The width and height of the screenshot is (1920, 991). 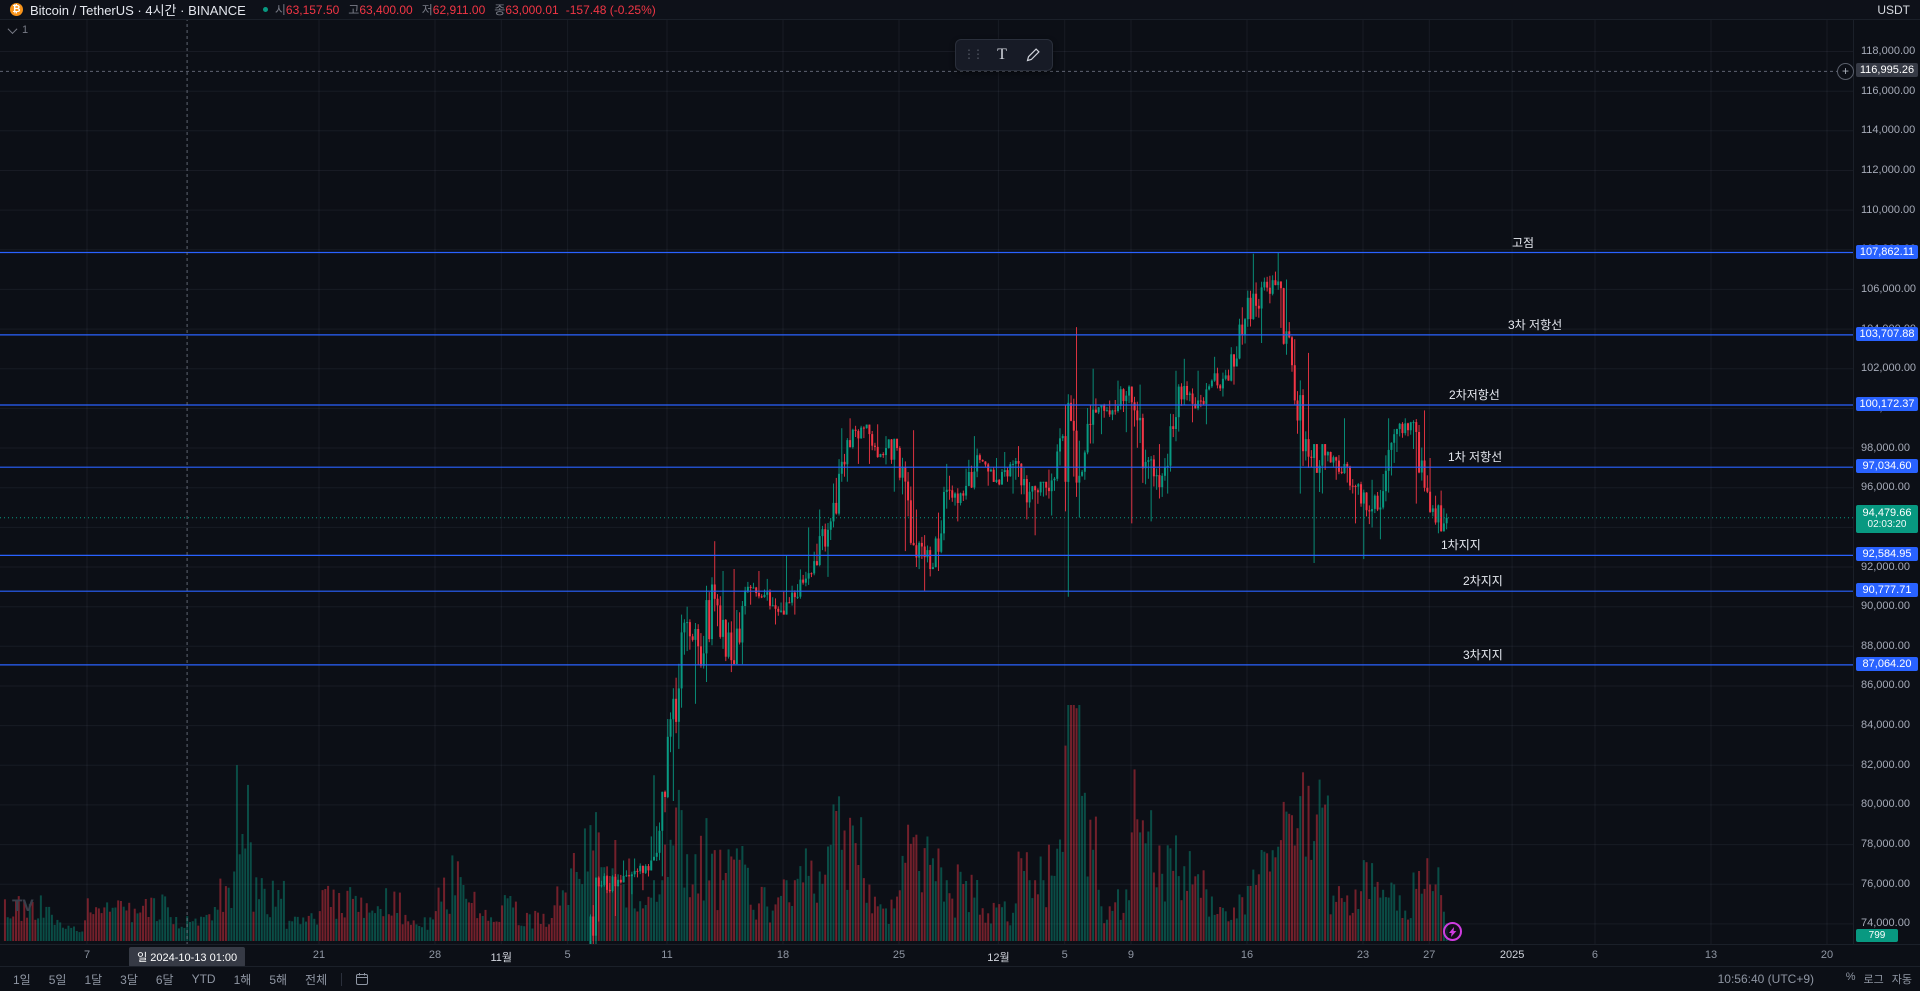 I want to click on volume-value-badge: 799, so click(x=1877, y=935).